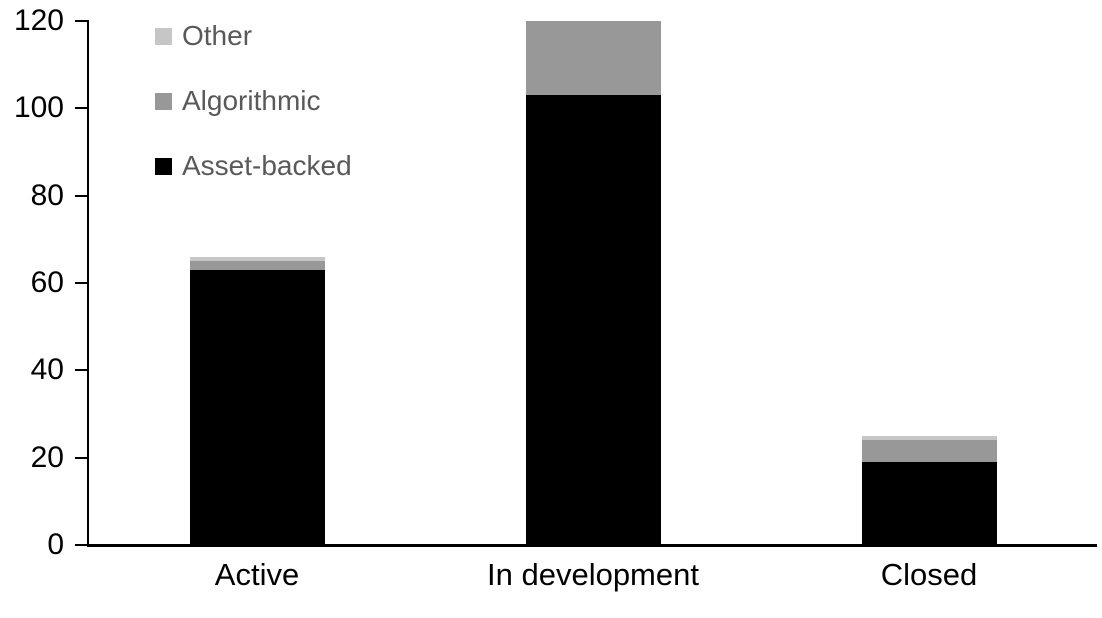 Image resolution: width=1102 pixels, height=618 pixels. I want to click on legend-label: Algorithmic, so click(251, 100).